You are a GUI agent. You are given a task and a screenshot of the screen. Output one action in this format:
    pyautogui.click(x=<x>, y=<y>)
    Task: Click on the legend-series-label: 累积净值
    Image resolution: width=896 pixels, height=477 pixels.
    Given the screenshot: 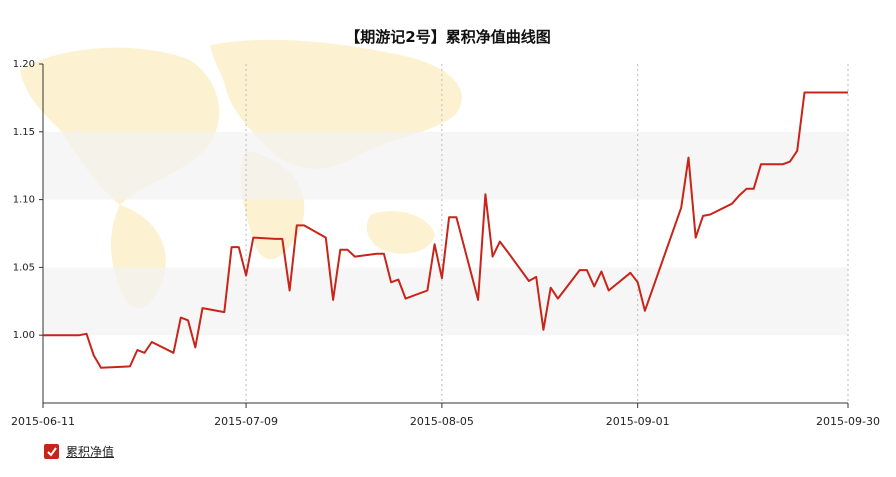 What is the action you would take?
    pyautogui.click(x=90, y=452)
    